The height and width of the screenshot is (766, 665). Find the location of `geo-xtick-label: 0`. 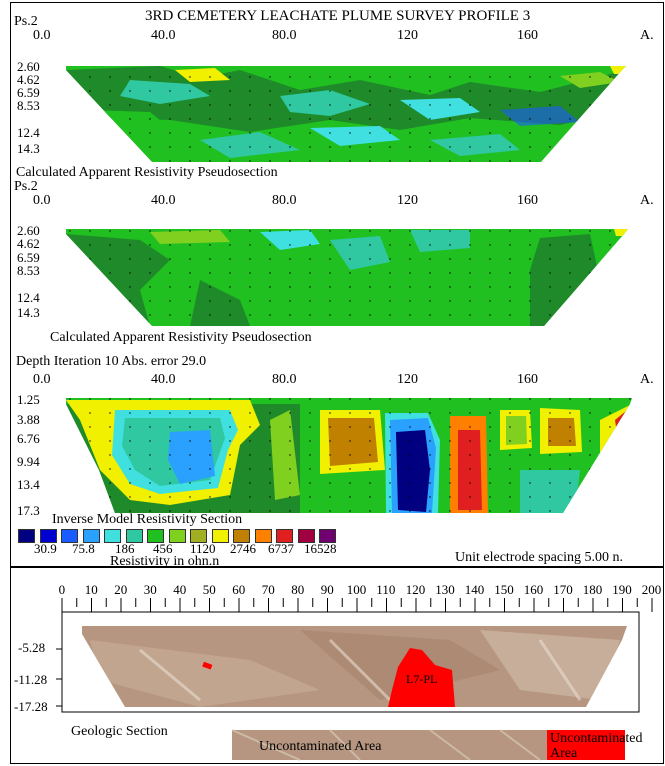

geo-xtick-label: 0 is located at coordinates (62, 589).